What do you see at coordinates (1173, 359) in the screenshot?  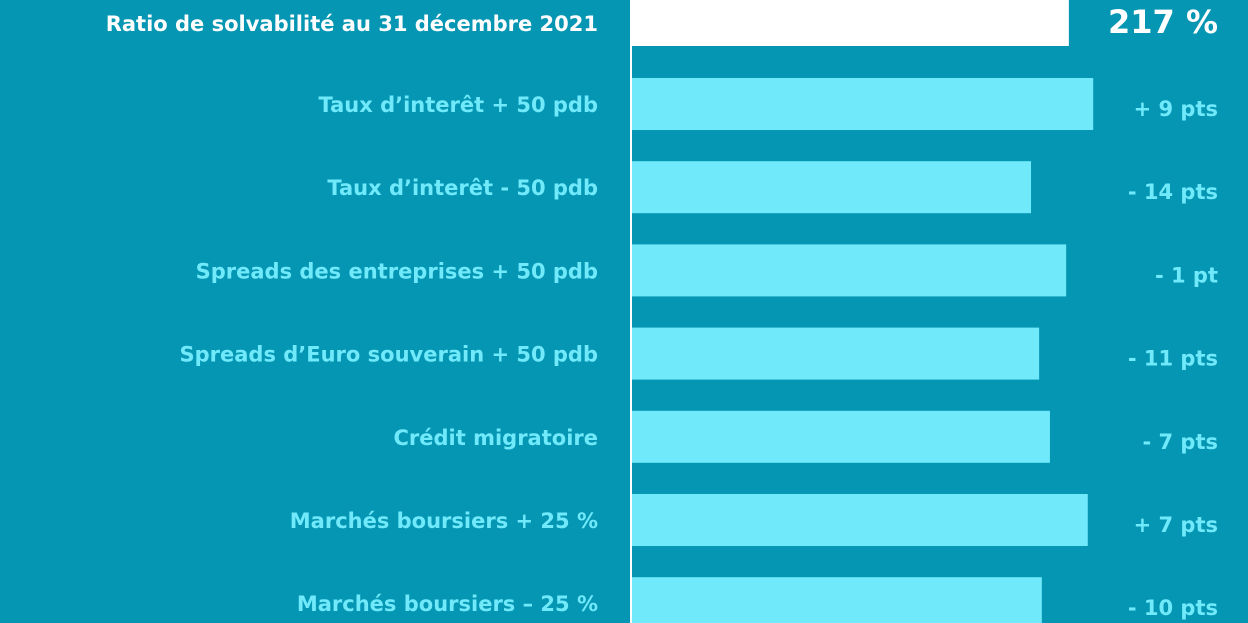 I see `value-label: - 11 pts` at bounding box center [1173, 359].